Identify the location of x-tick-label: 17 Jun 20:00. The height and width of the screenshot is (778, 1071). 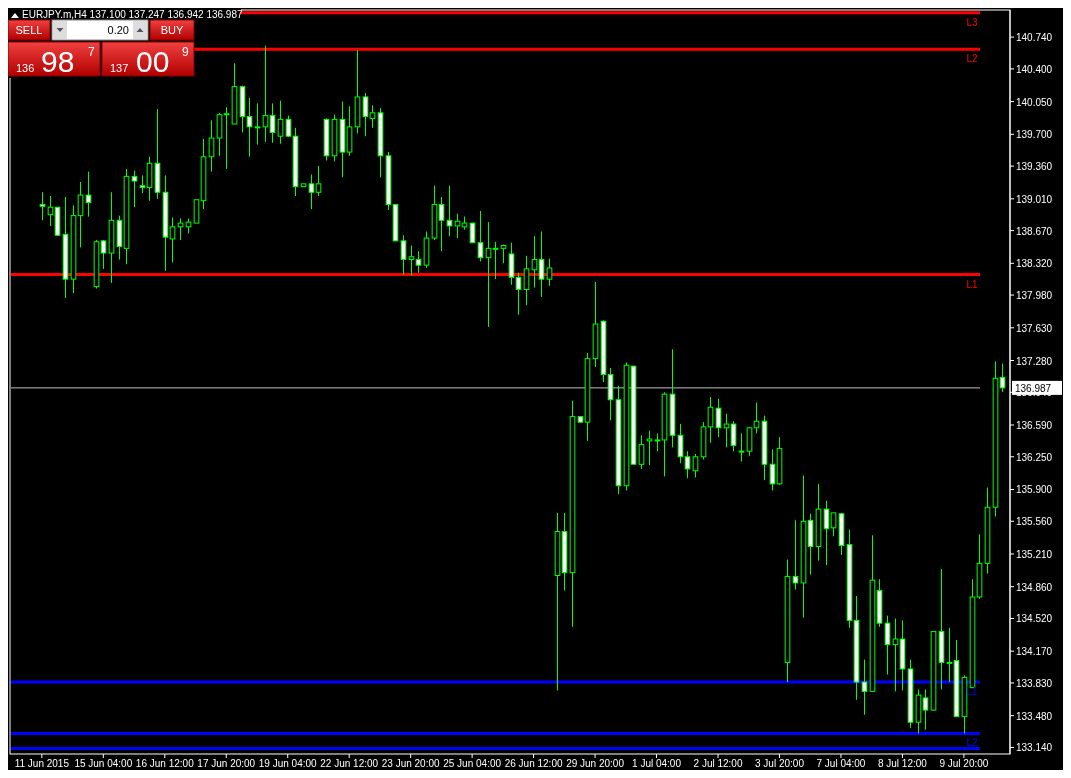
(226, 763).